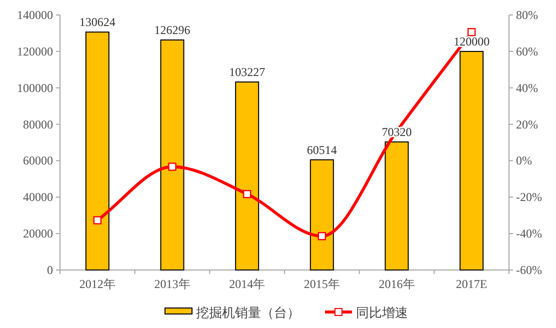  What do you see at coordinates (38, 233) in the screenshot?
I see `y-tick-label: 20000` at bounding box center [38, 233].